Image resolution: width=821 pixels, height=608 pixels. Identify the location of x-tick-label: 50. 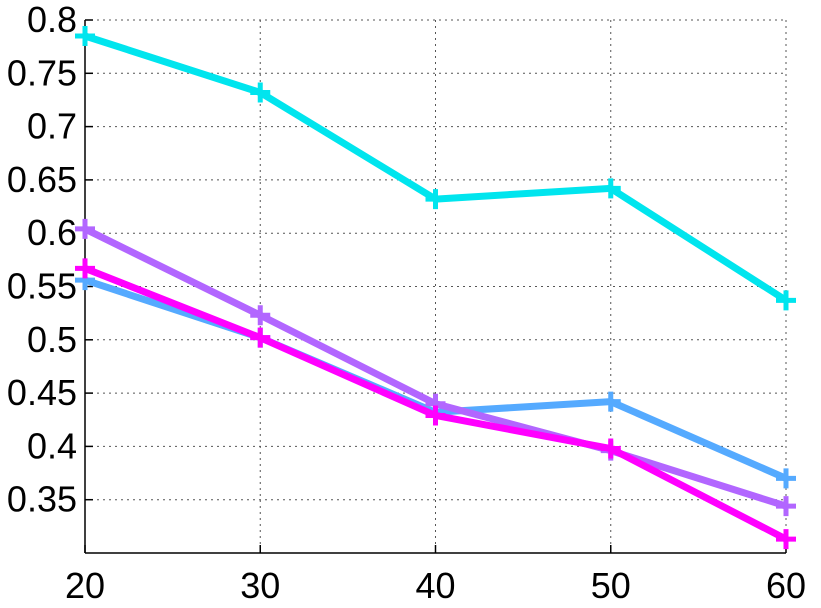
(611, 585).